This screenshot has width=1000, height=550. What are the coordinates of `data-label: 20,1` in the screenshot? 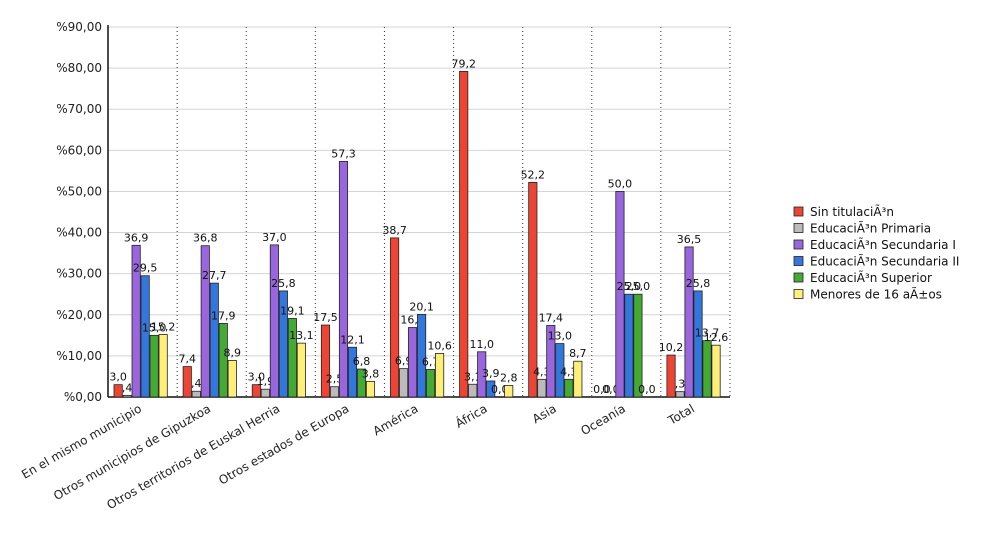 It's located at (421, 306).